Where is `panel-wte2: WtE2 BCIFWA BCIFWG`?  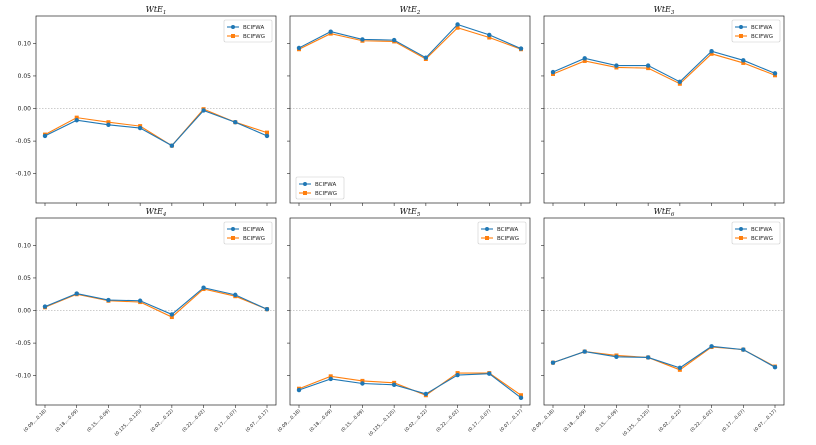 panel-wte2: WtE2 BCIFWA BCIFWG is located at coordinates (409, 105).